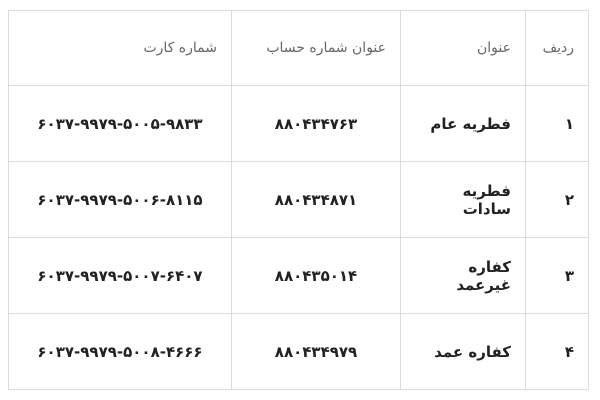 Image resolution: width=600 pixels, height=400 pixels. Describe the element at coordinates (316, 48) in the screenshot. I see `header-cell: عنوان شماره حساب` at that location.